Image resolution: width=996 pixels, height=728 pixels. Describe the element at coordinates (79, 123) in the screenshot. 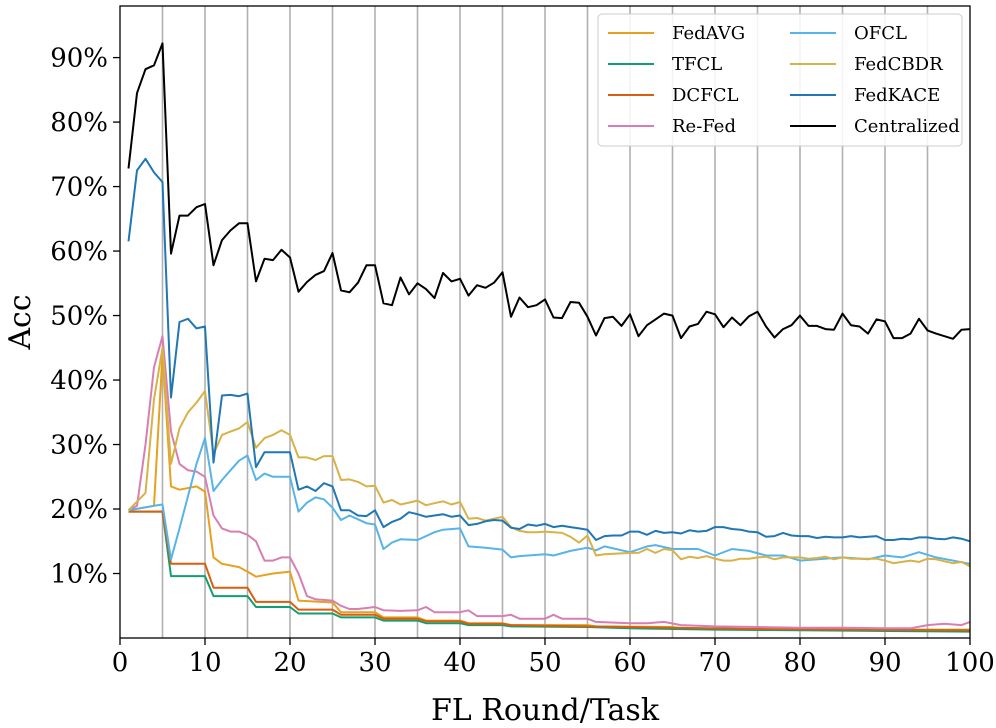

I see `y-tick-label: 80%` at that location.